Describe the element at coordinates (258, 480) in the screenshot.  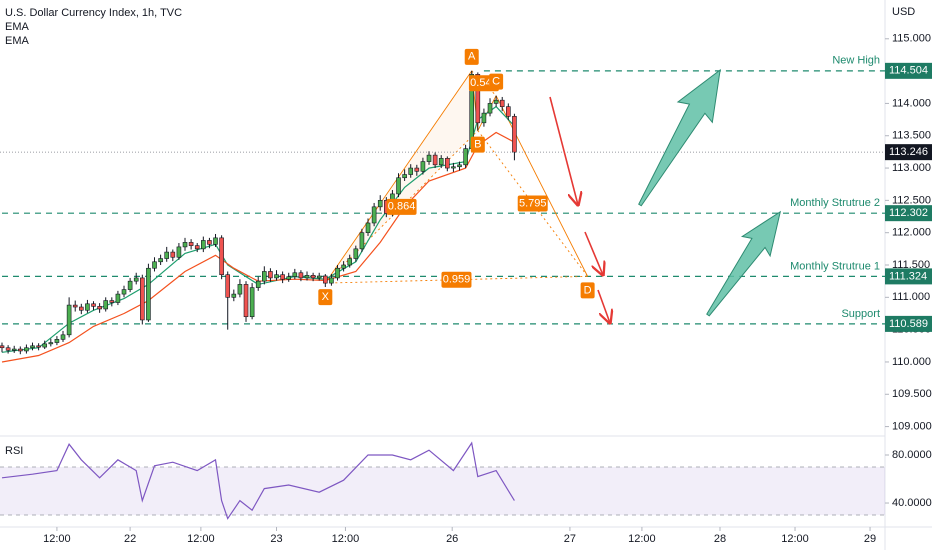
I see `rsi-line` at that location.